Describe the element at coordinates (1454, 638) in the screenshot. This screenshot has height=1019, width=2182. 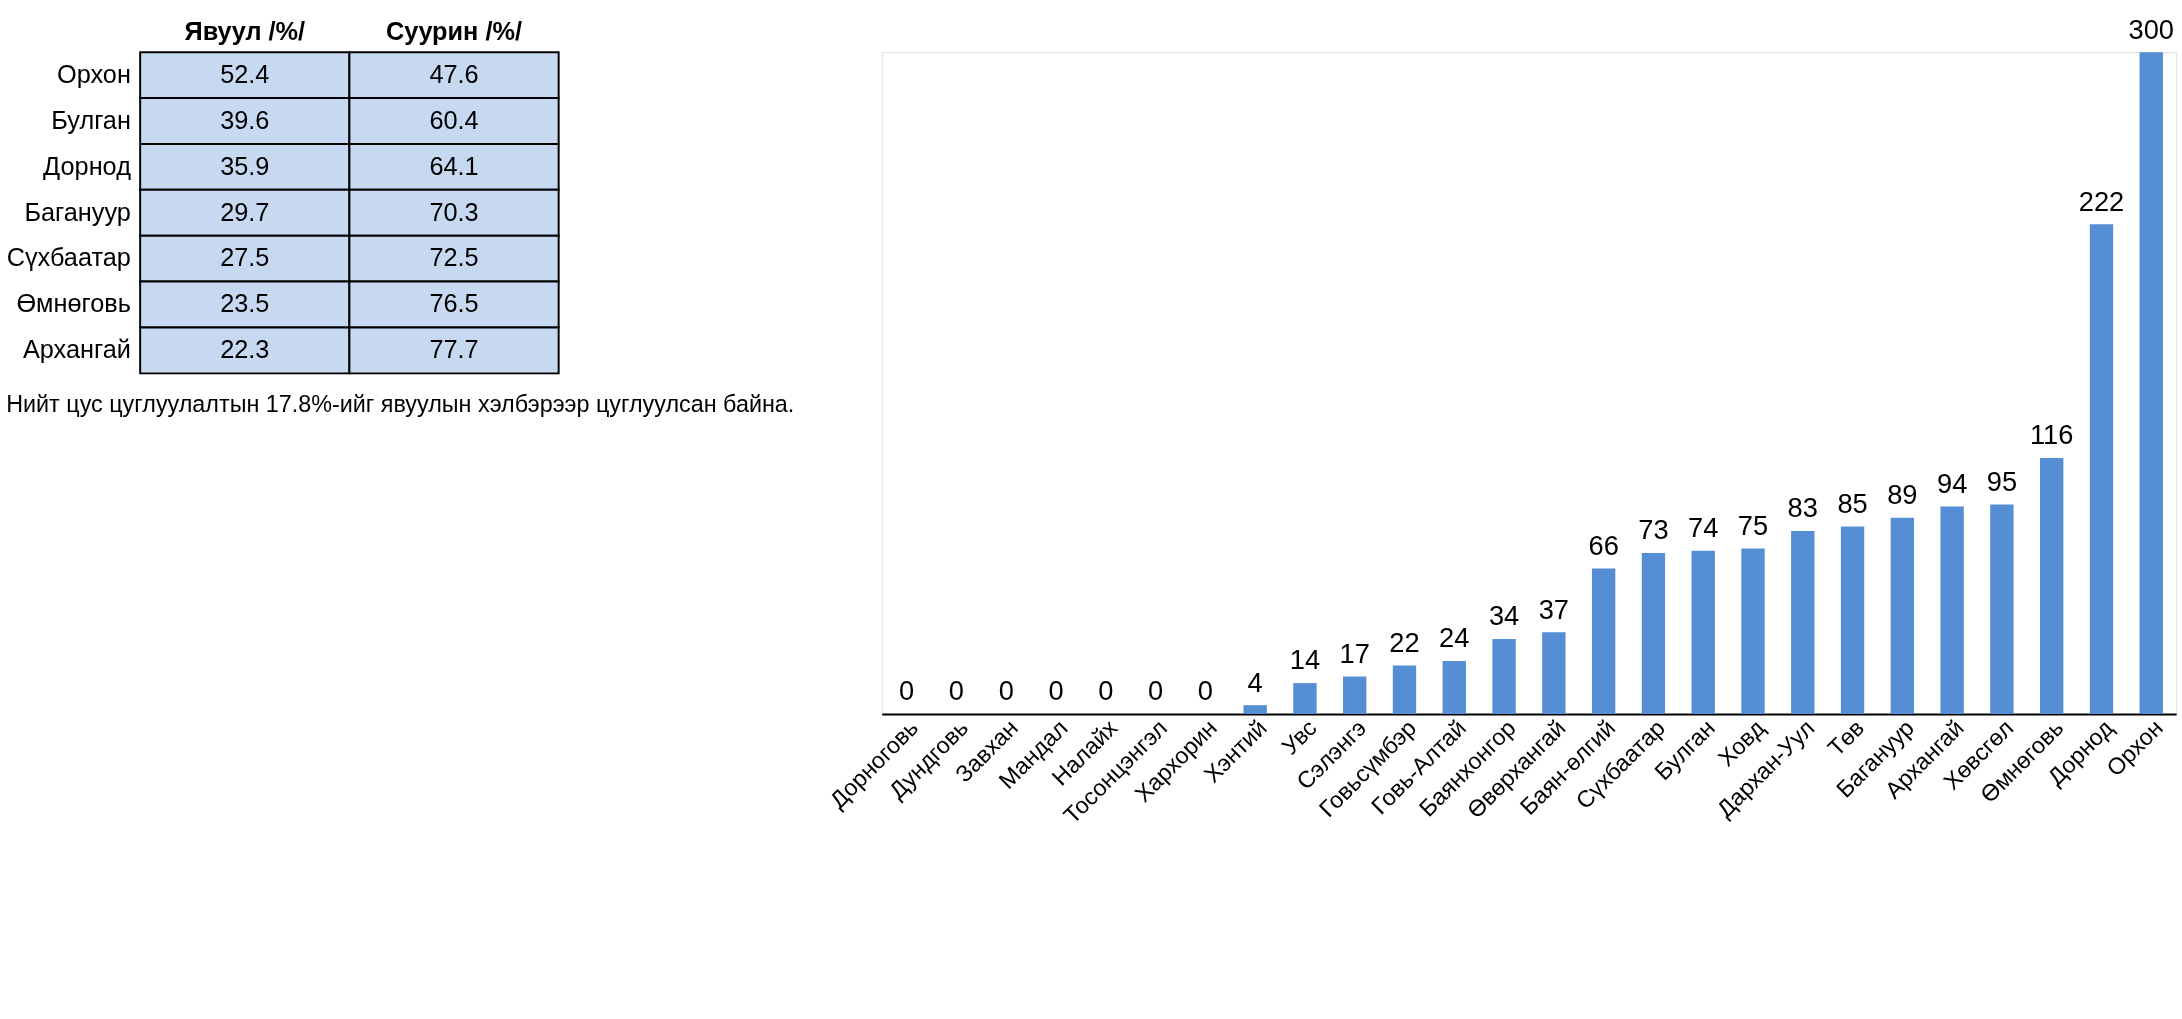
I see `data-label: 24` at that location.